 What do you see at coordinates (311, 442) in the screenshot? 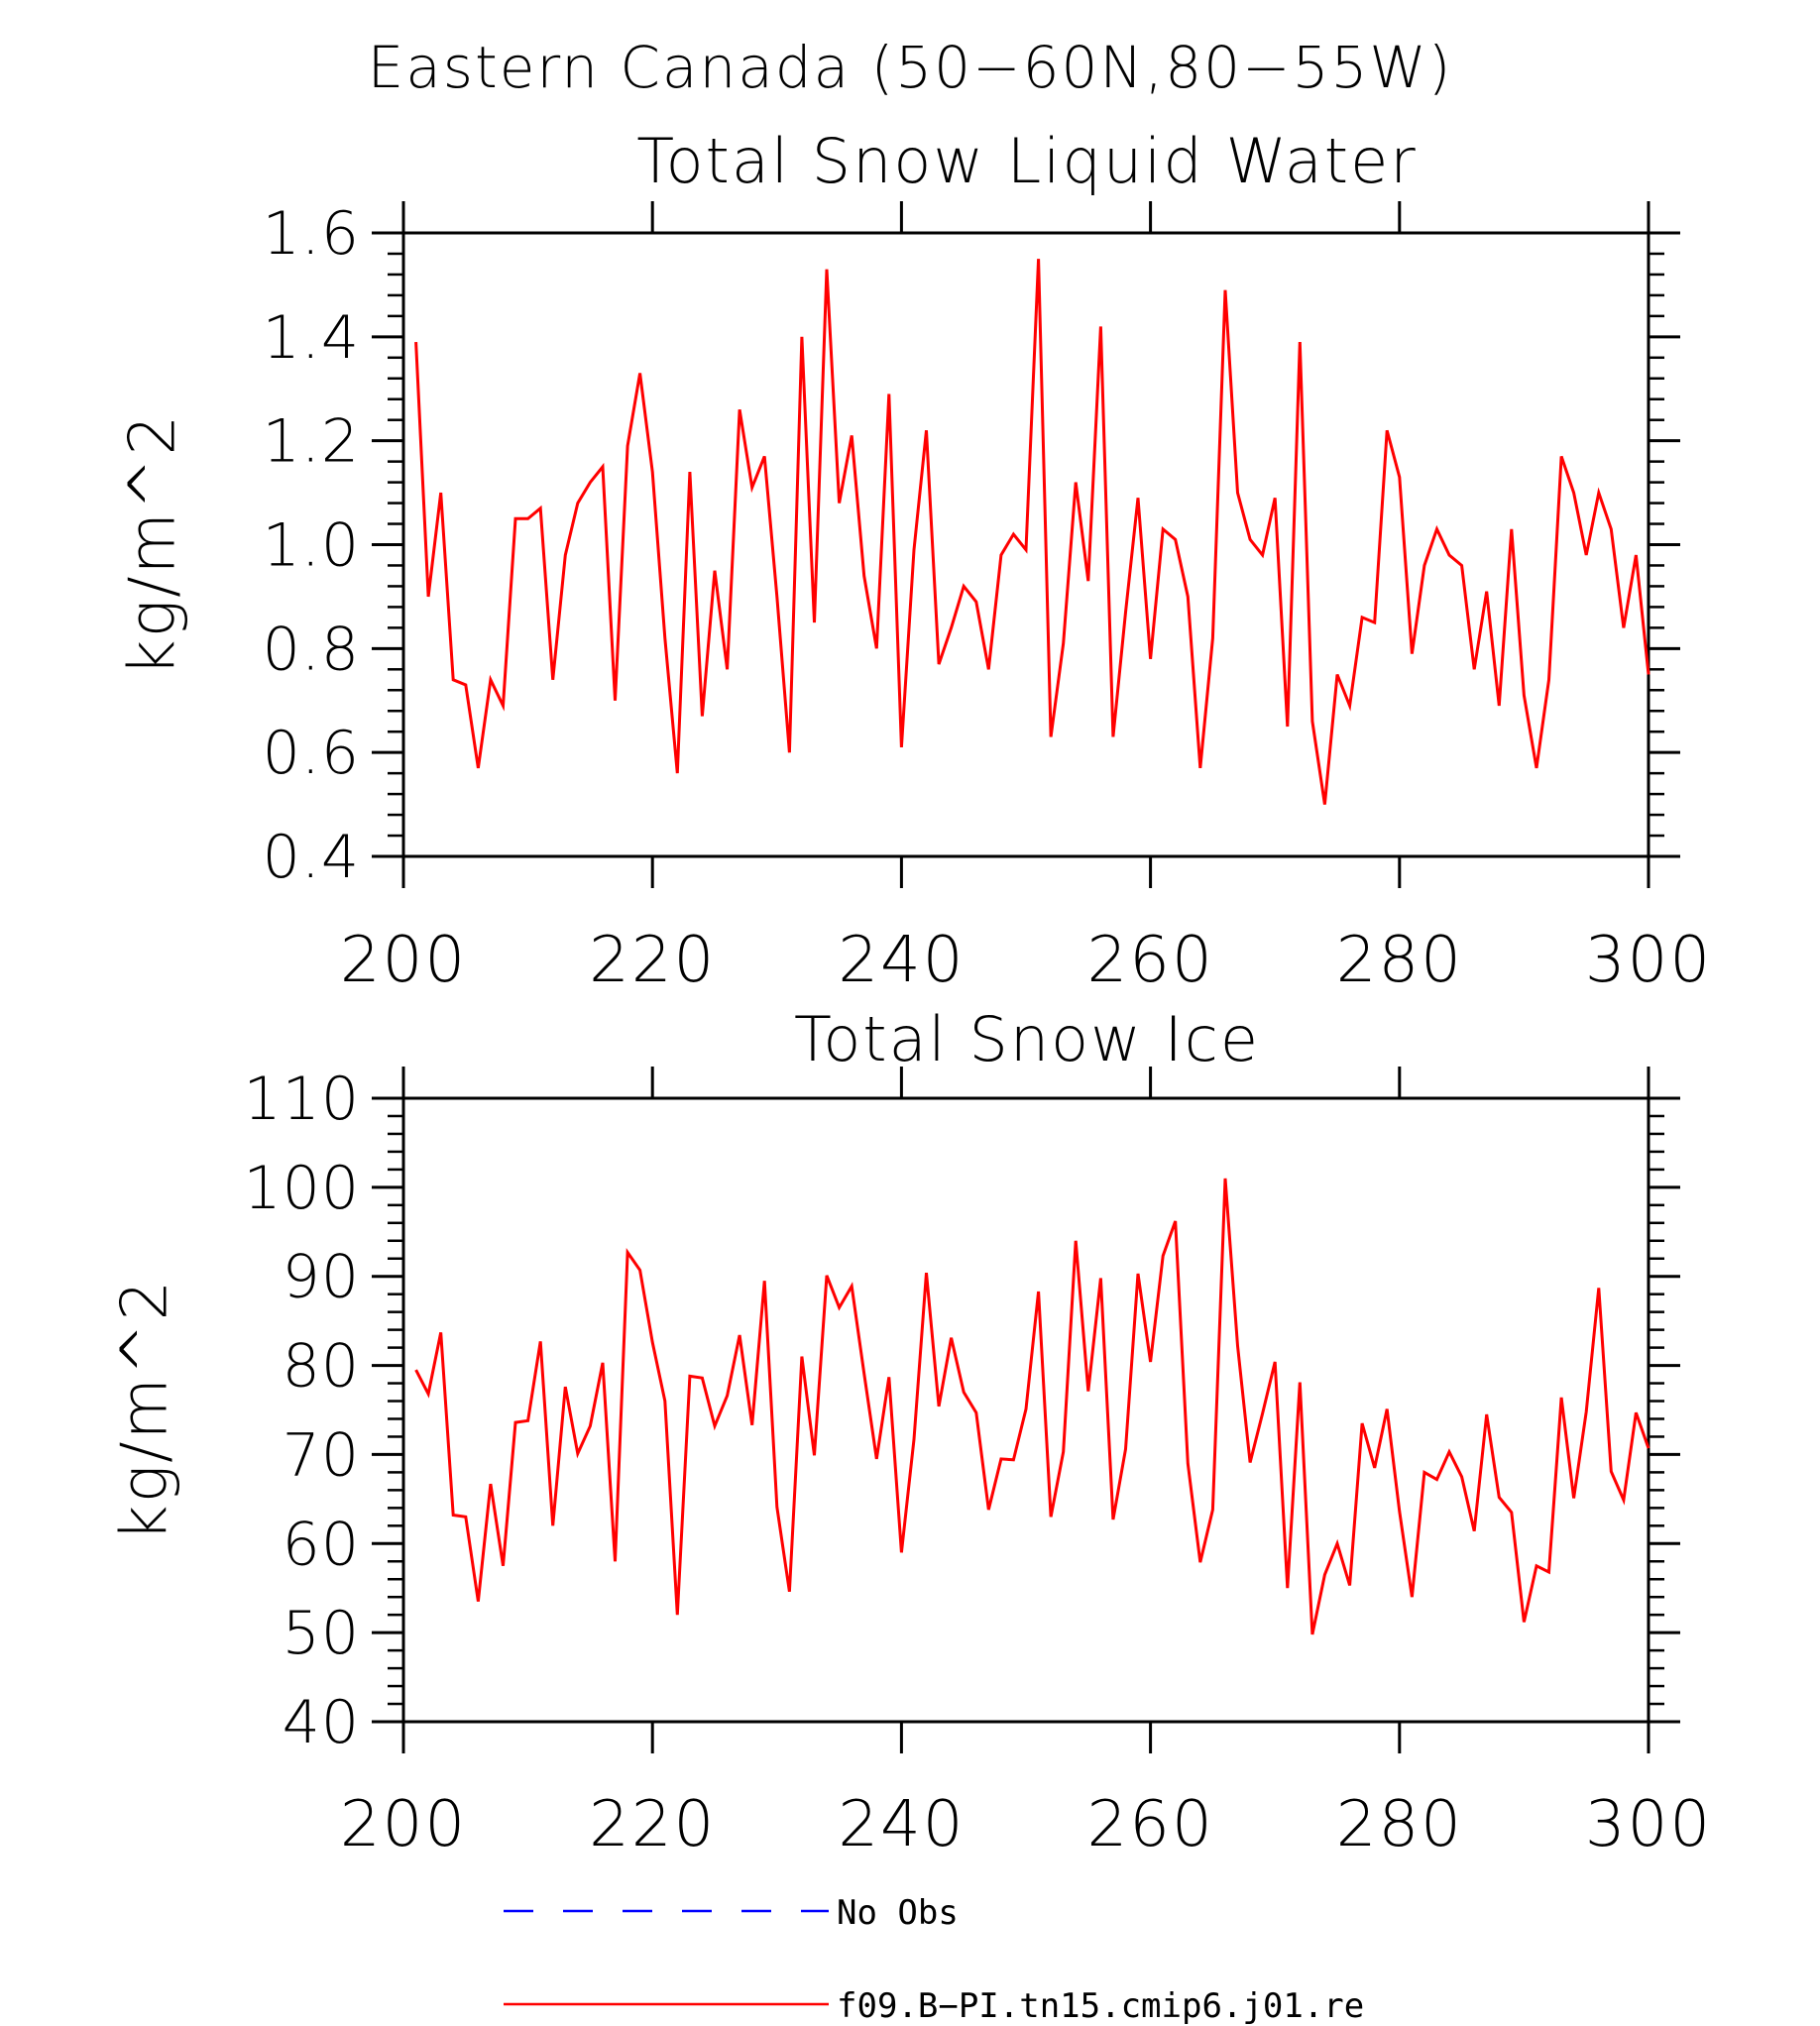
I see `y-tick-label: 1.2` at bounding box center [311, 442].